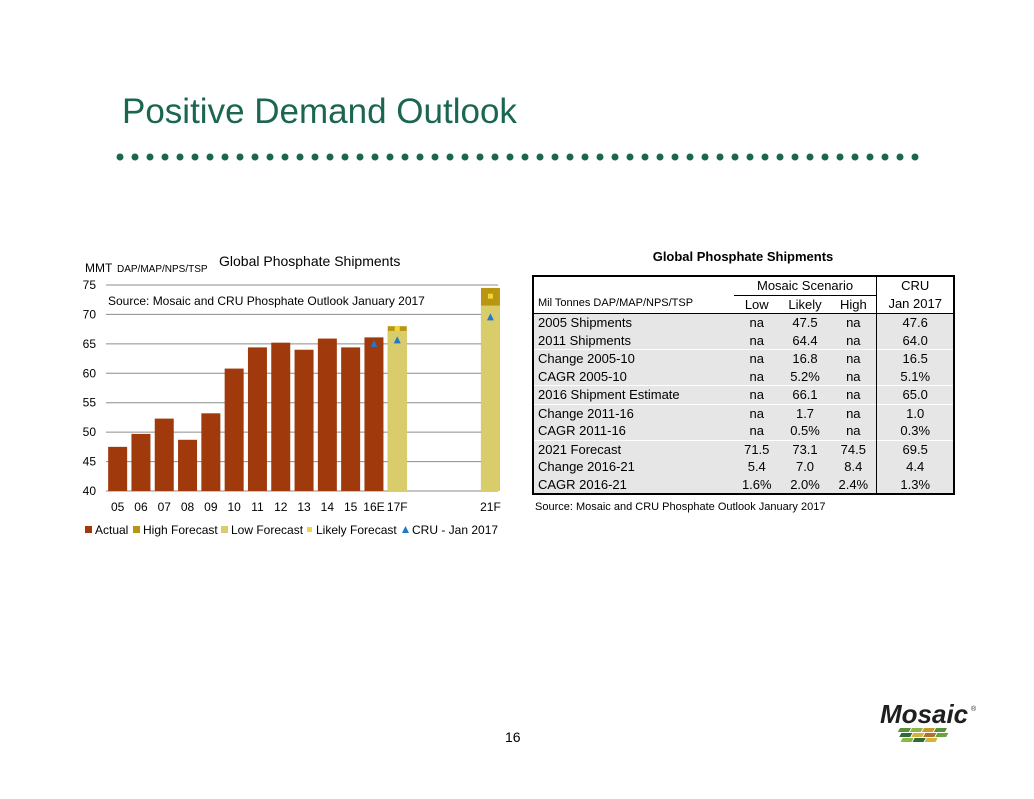  I want to click on table-row: Change 2011-16 na 1.7 na 1.0, so click(743, 412).